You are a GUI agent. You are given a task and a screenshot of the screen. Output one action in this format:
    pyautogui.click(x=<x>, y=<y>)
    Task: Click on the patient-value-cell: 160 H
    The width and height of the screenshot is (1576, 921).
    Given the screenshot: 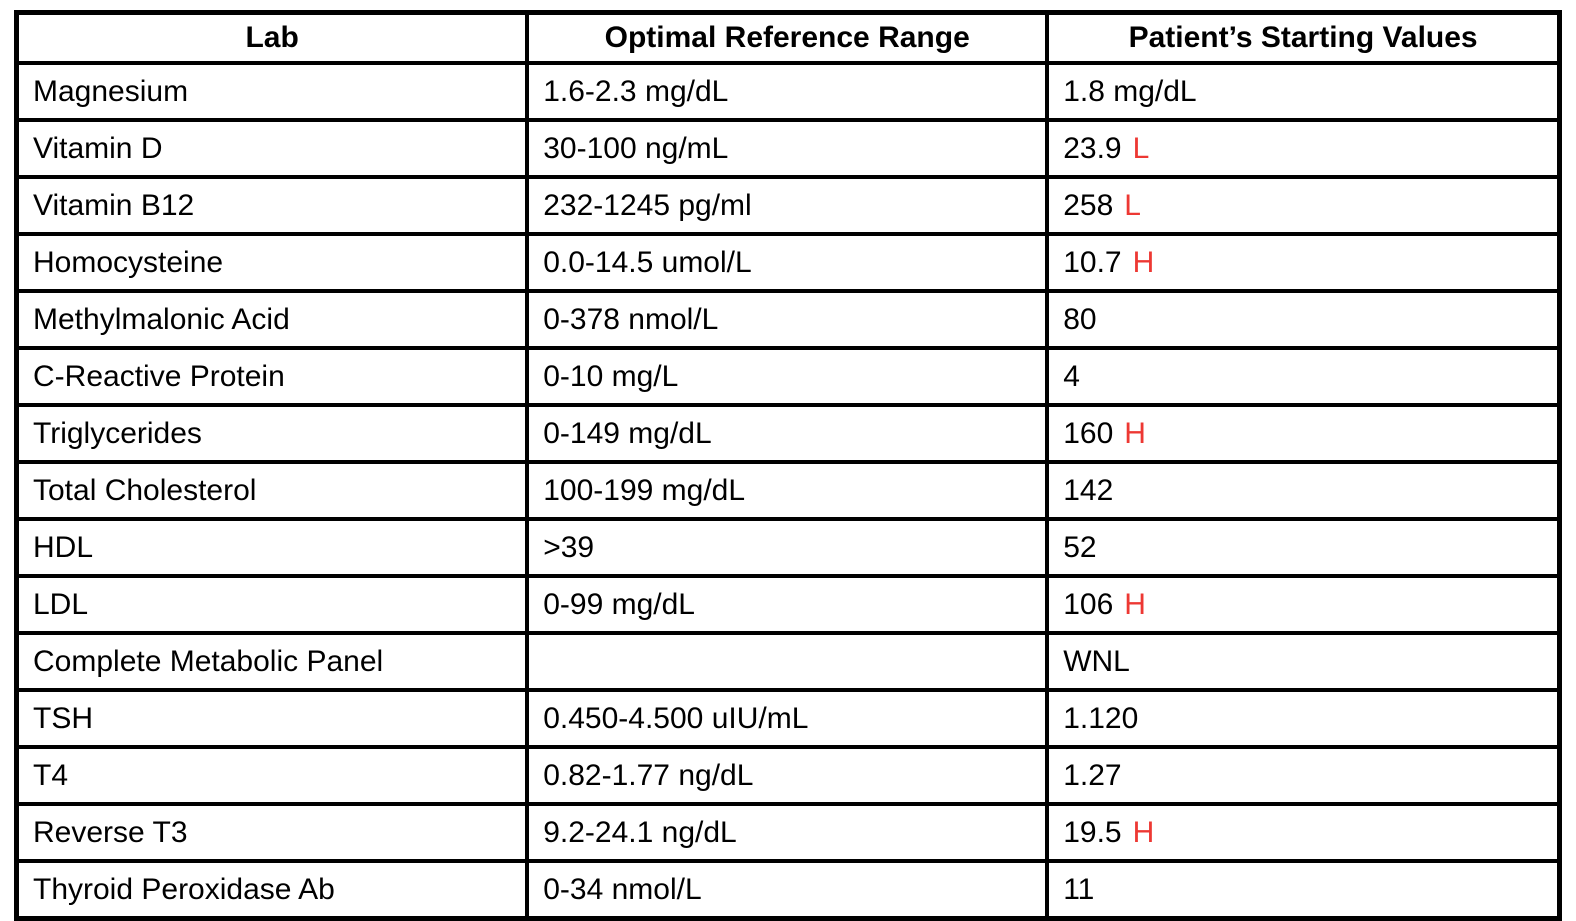 What is the action you would take?
    pyautogui.click(x=1303, y=433)
    